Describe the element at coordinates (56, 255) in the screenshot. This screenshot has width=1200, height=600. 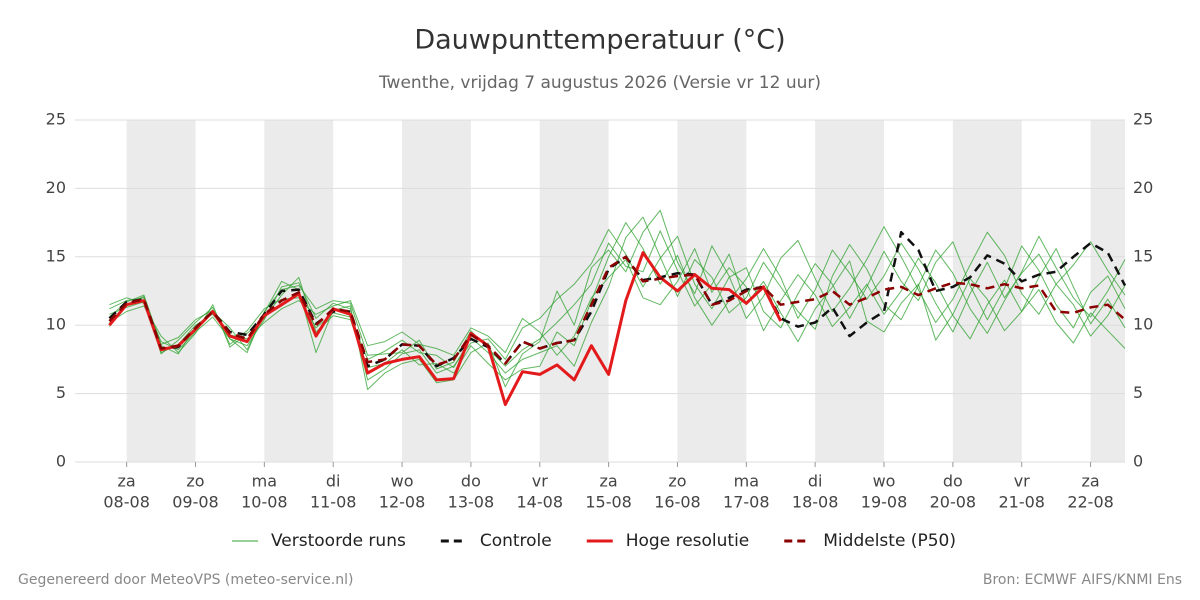
I see `y-tick-label: 15` at that location.